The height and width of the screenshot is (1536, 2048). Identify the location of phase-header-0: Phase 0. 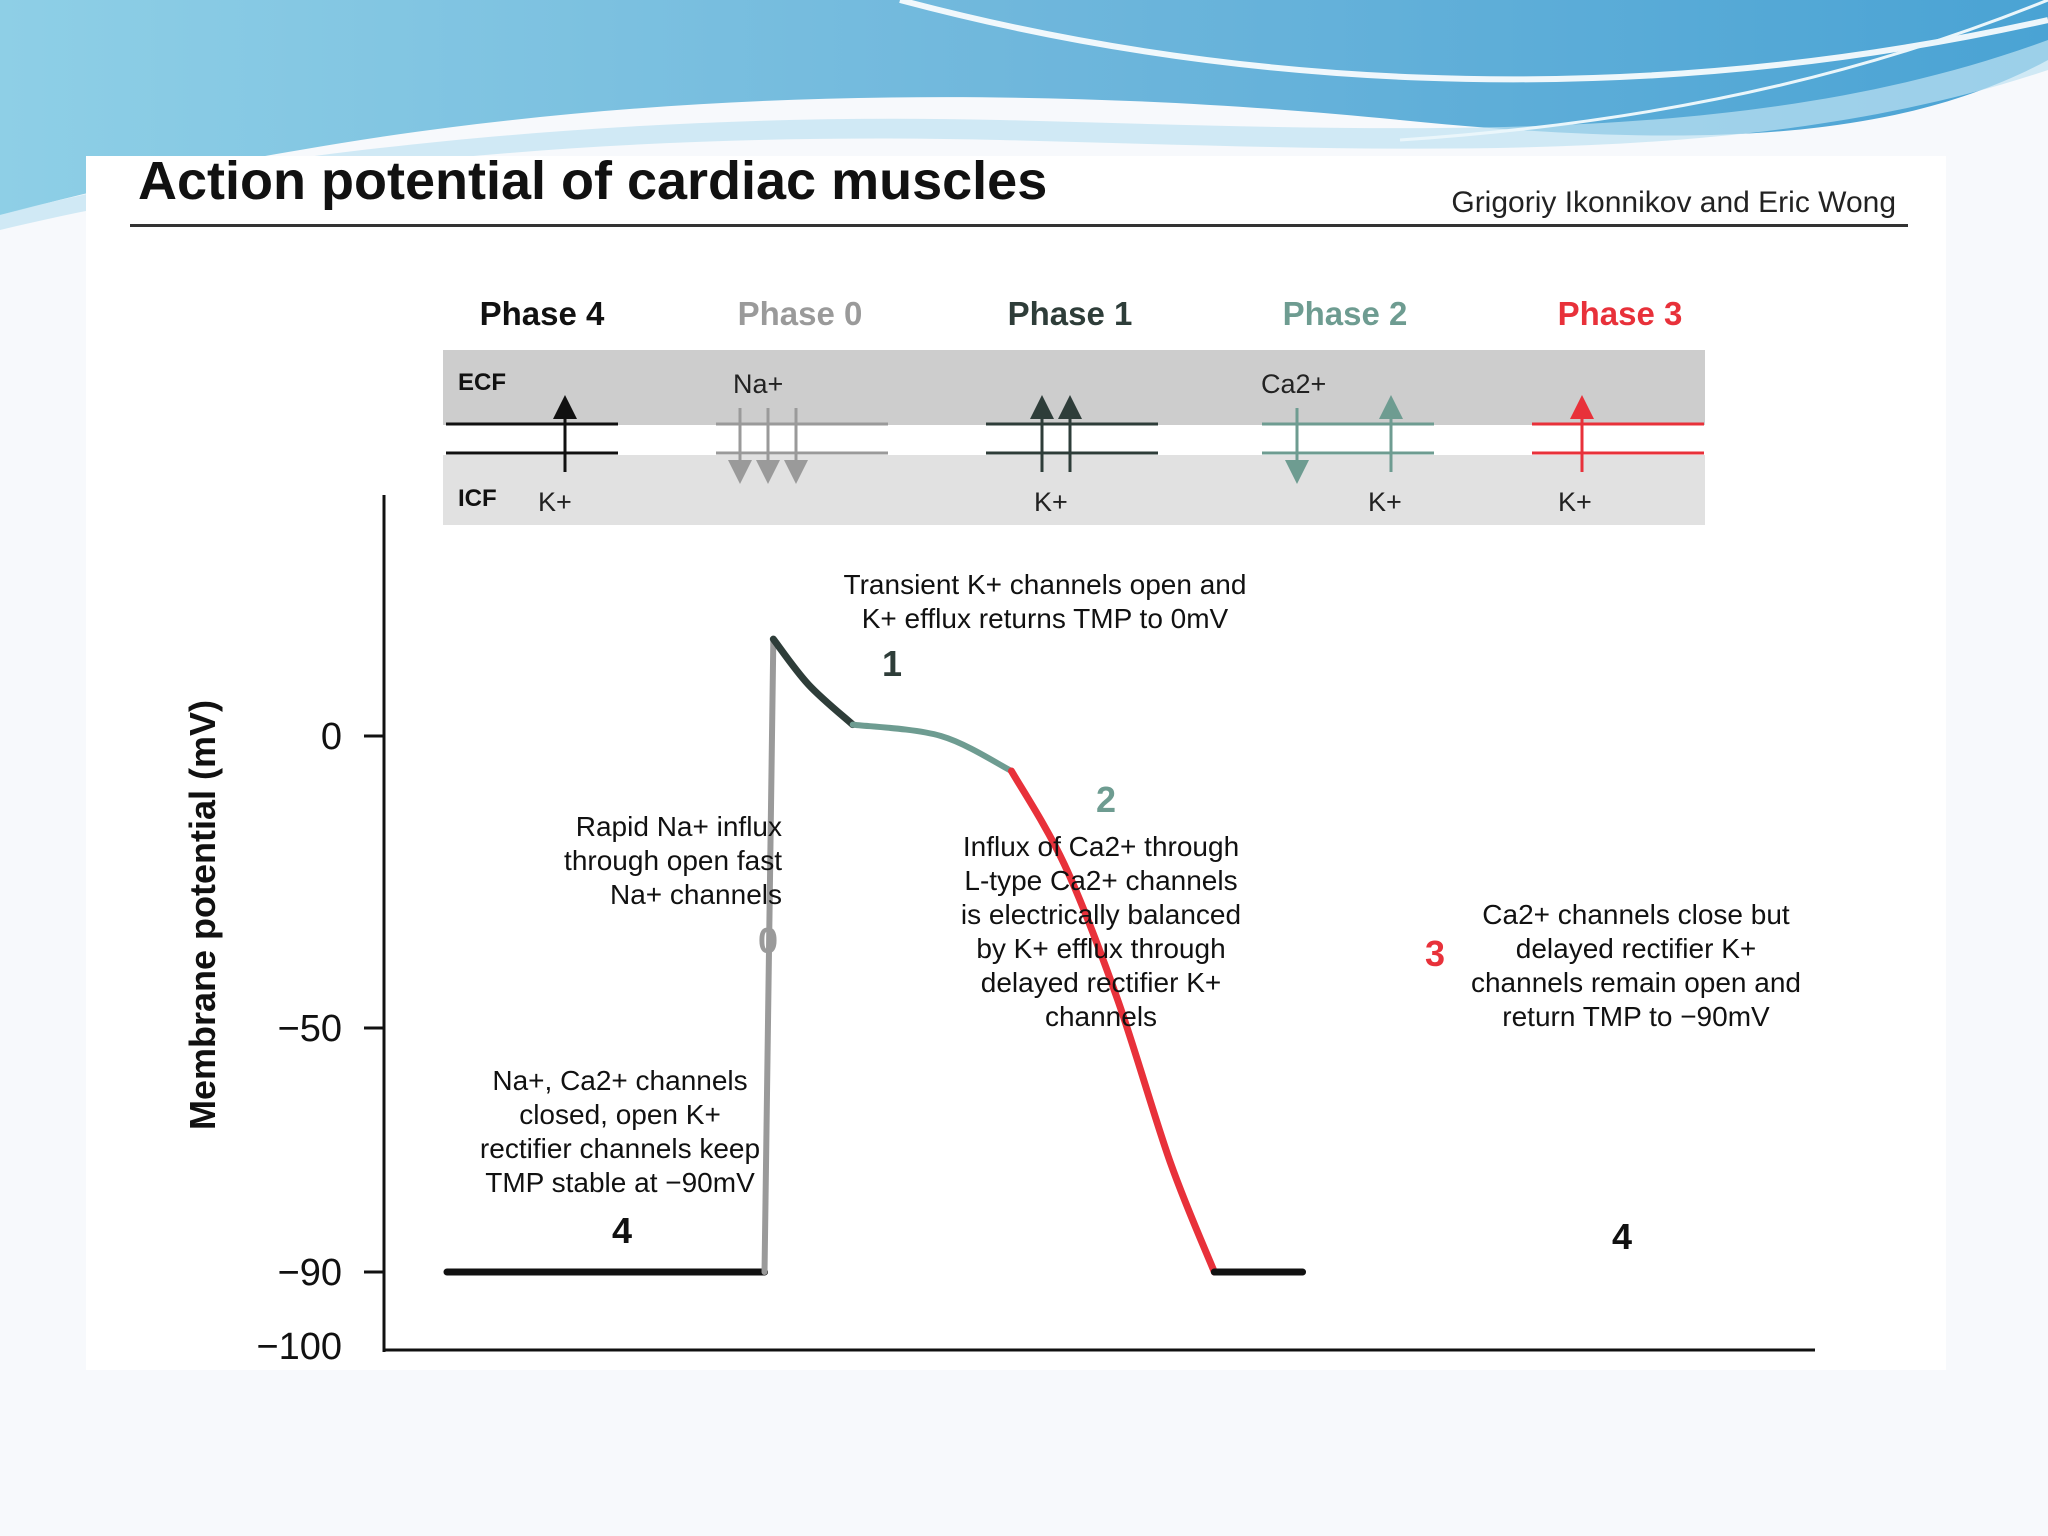
(800, 313).